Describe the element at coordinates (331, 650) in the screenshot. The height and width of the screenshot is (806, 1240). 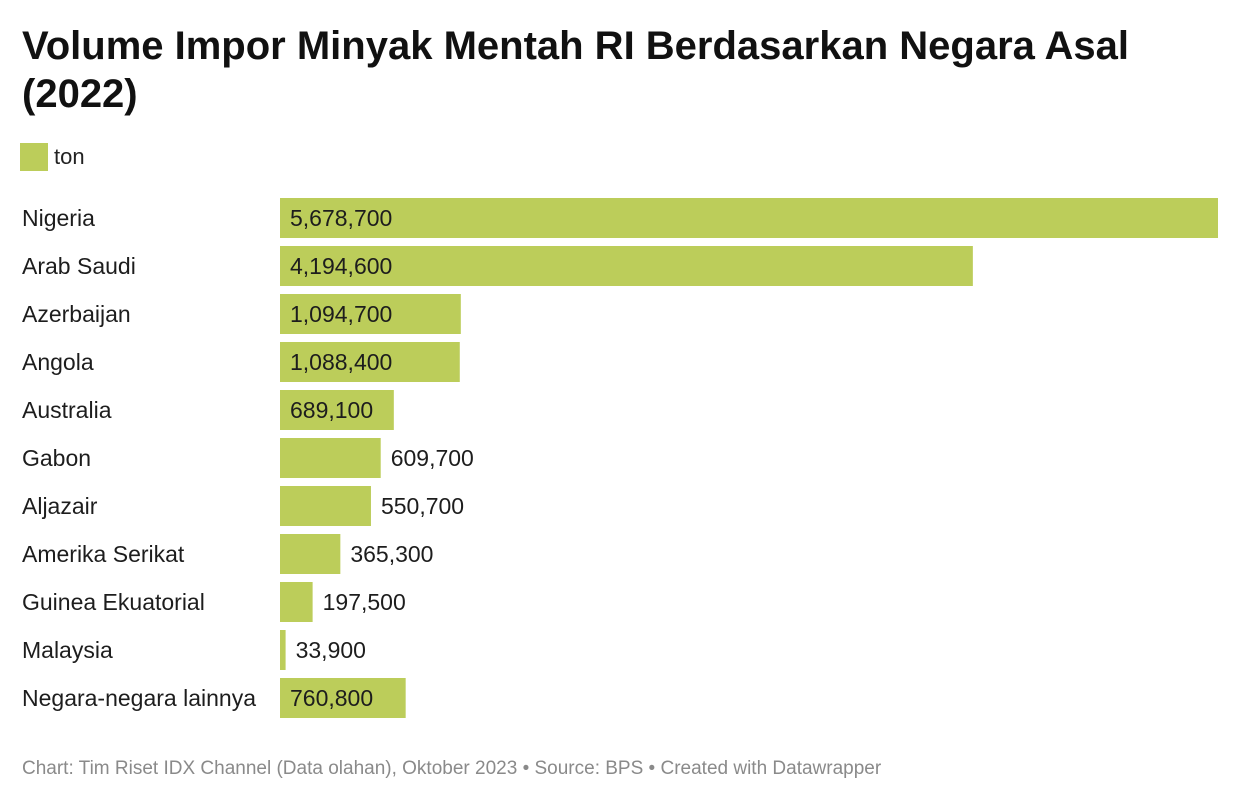
I see `value-label: 33,900` at that location.